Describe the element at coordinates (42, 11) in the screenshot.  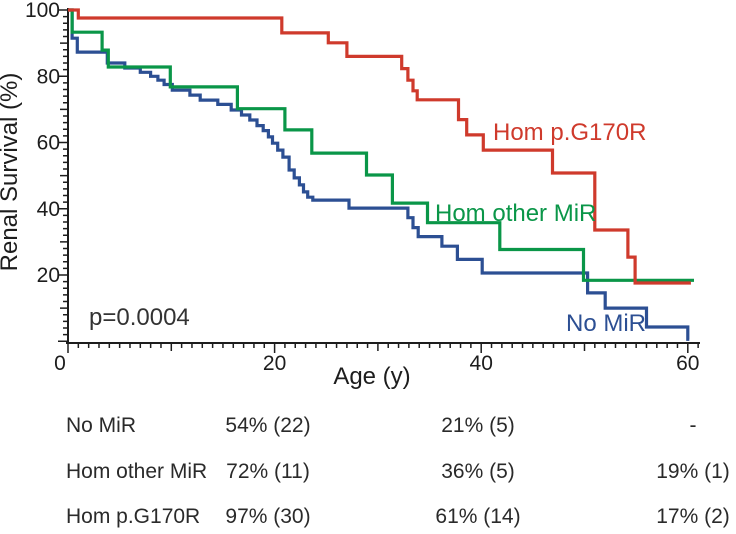
I see `svg-text: 100` at that location.